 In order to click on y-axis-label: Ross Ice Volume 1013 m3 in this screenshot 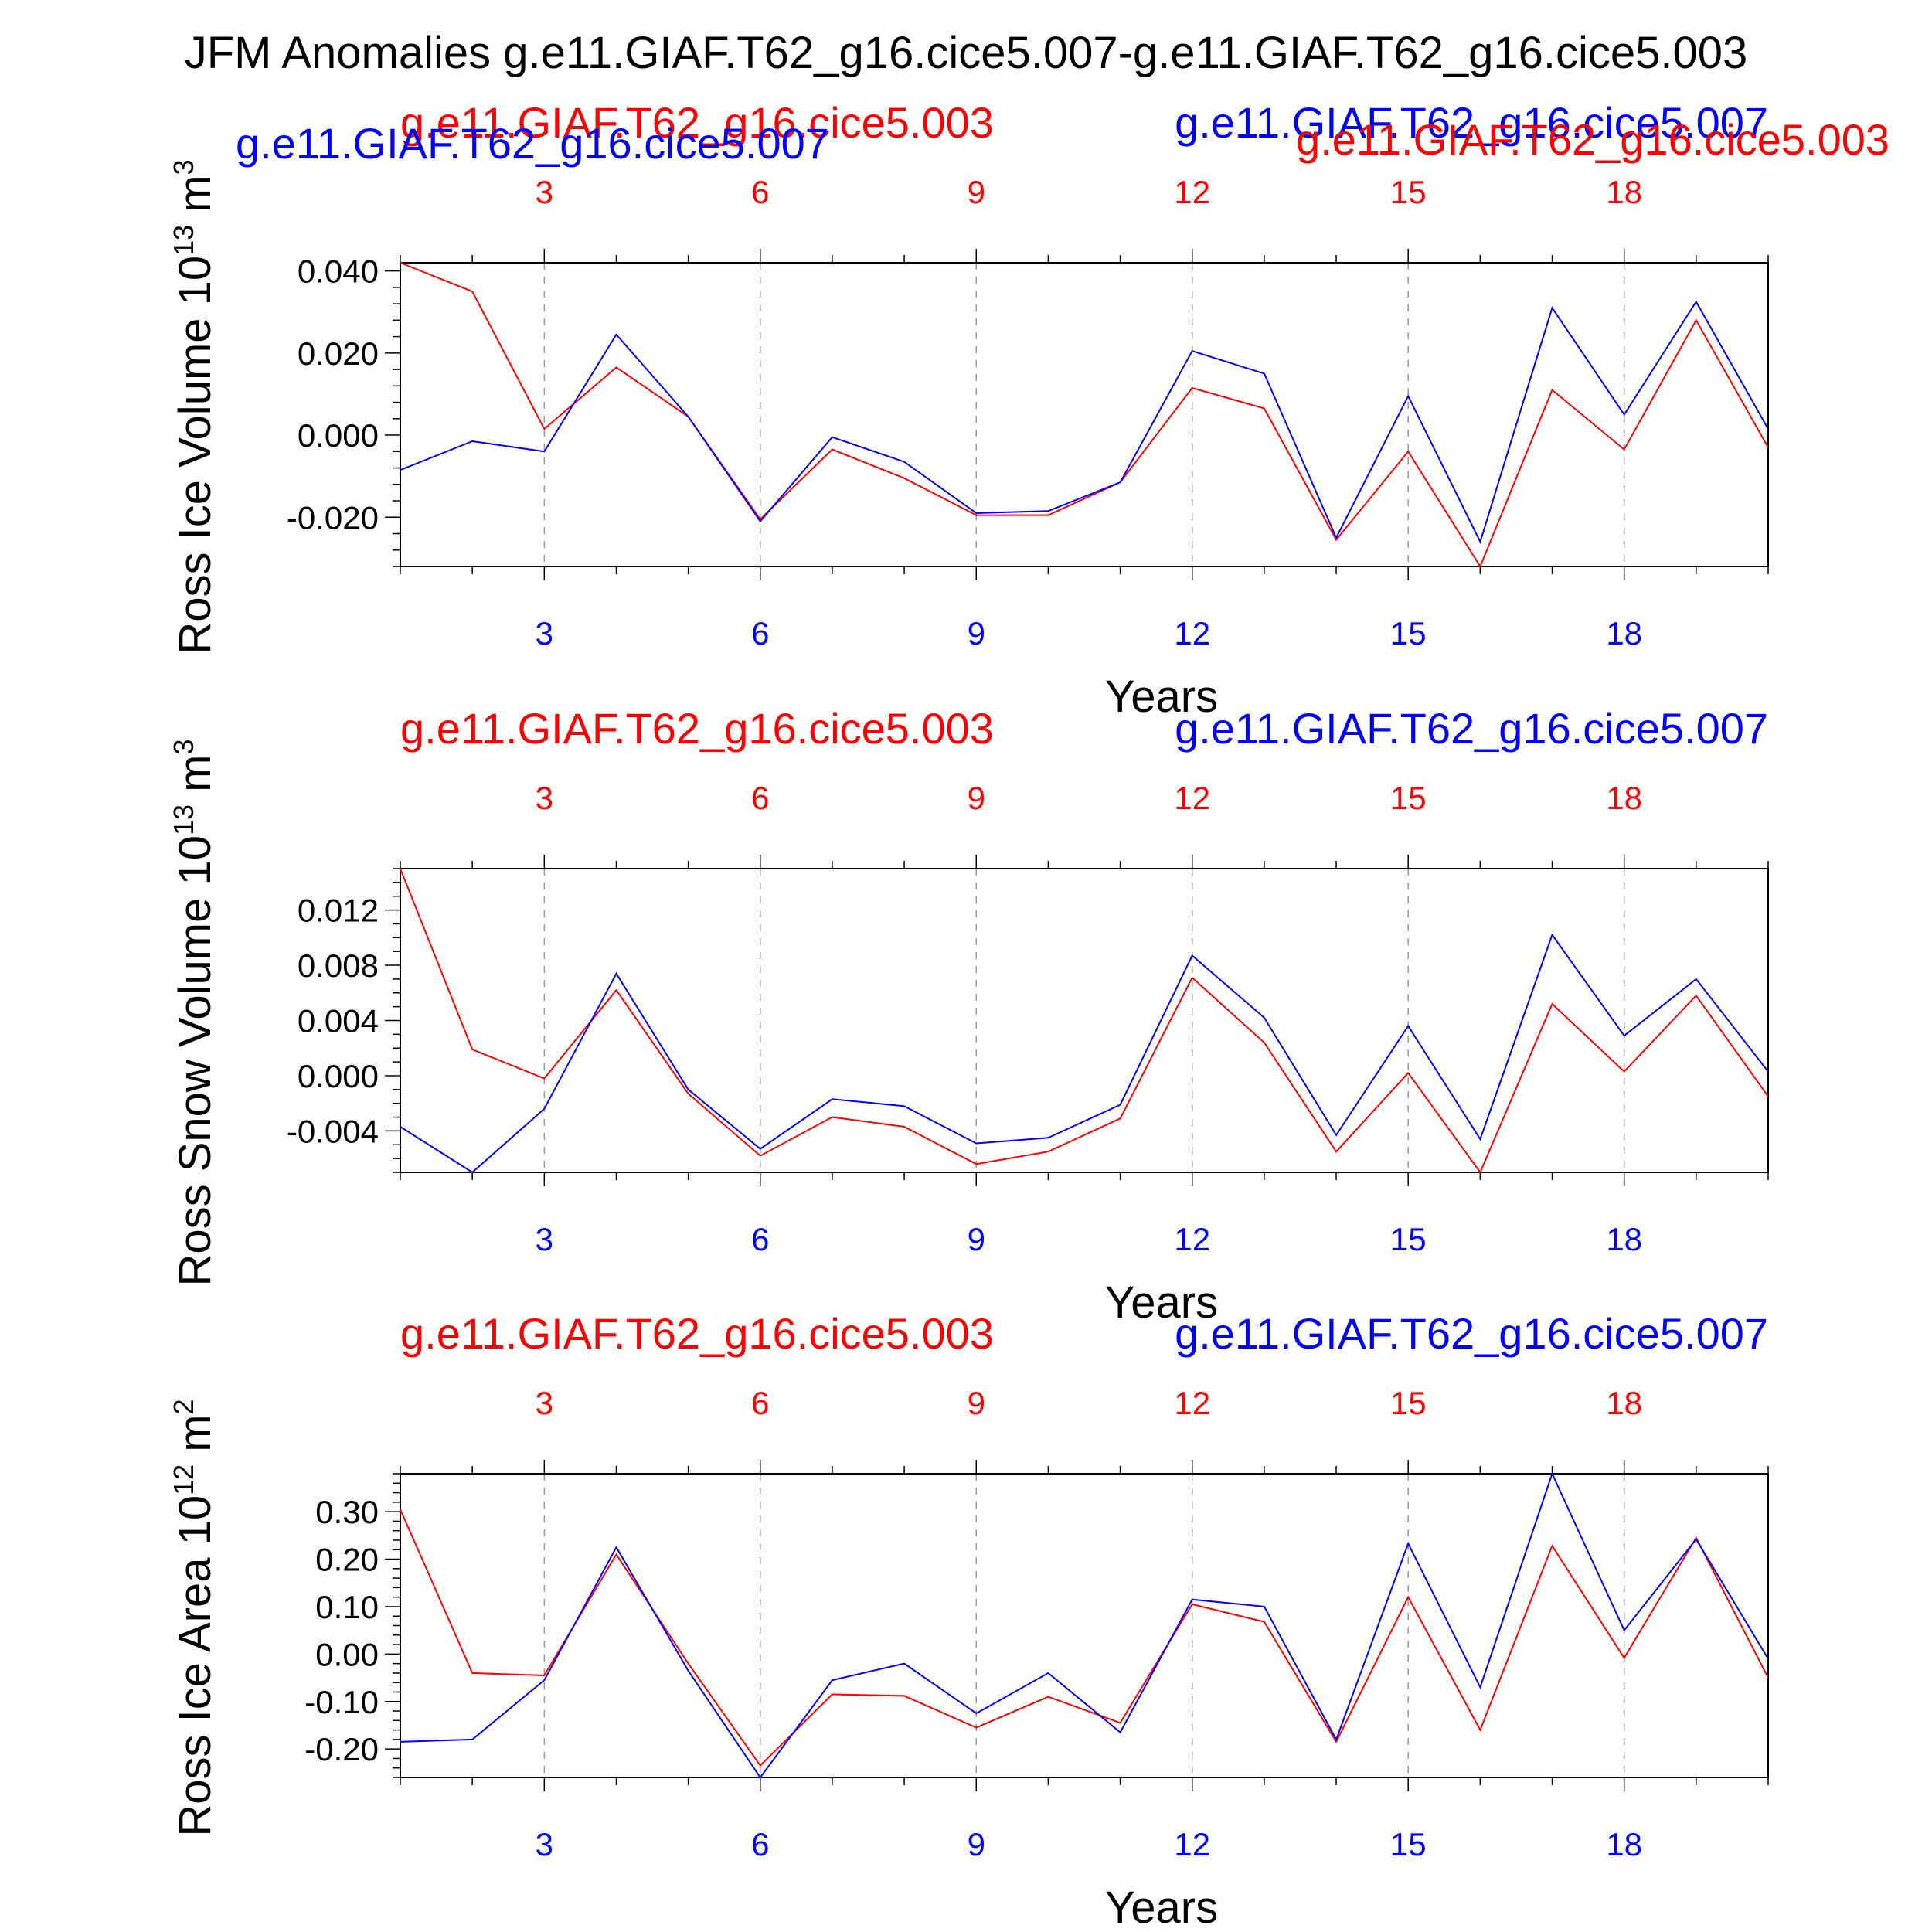, I will do `click(194, 407)`.